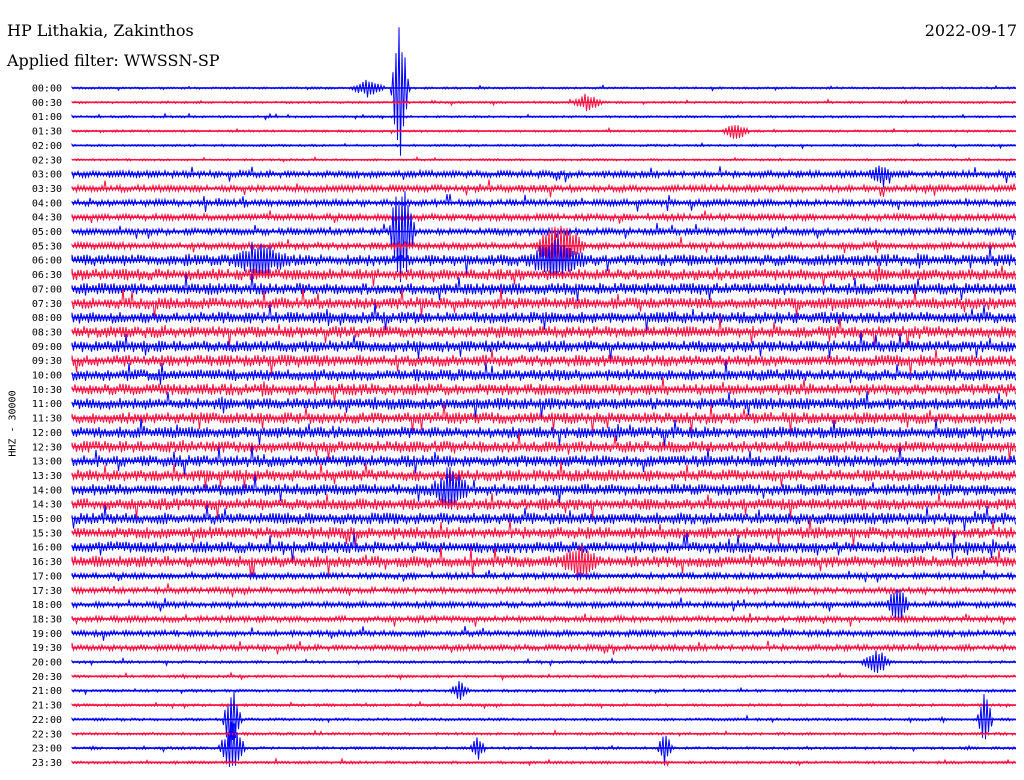  Describe the element at coordinates (47, 390) in the screenshot. I see `time-tick-label: 10:30` at that location.